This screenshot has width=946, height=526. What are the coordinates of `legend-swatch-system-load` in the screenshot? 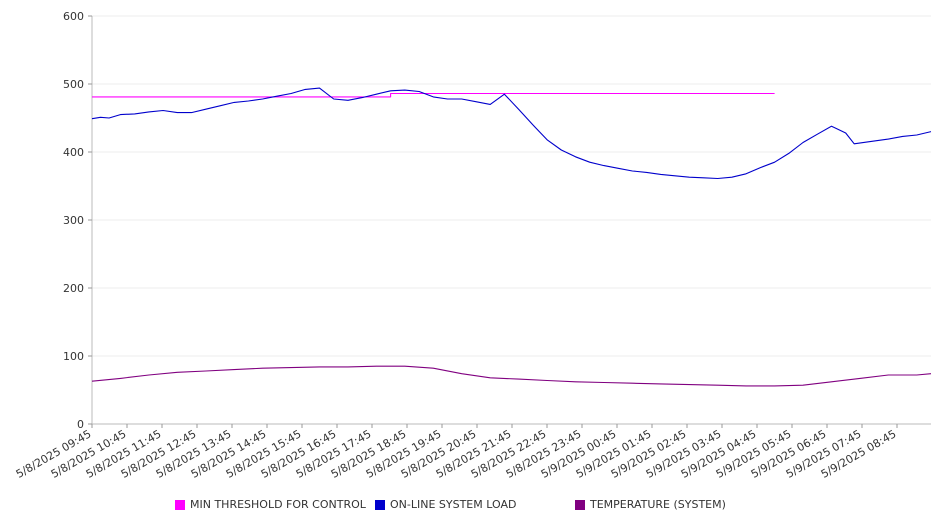 It's located at (380, 504).